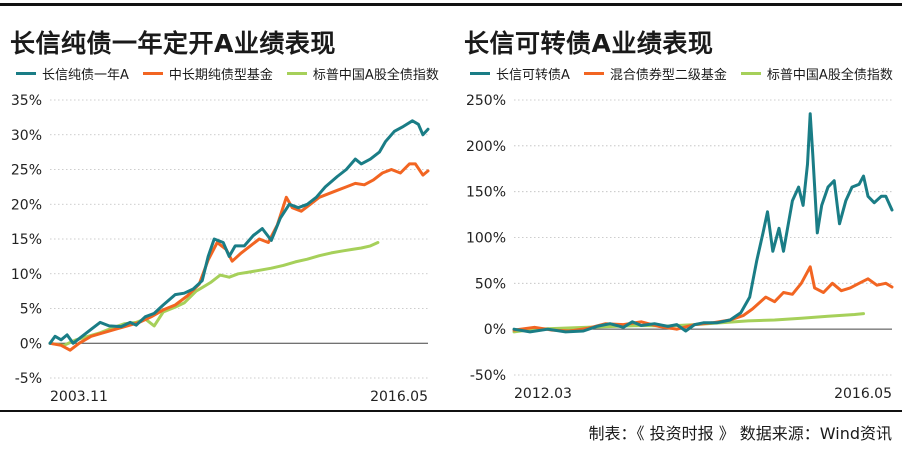 The height and width of the screenshot is (453, 902). What do you see at coordinates (490, 284) in the screenshot?
I see `y-tick-label: 50%` at bounding box center [490, 284].